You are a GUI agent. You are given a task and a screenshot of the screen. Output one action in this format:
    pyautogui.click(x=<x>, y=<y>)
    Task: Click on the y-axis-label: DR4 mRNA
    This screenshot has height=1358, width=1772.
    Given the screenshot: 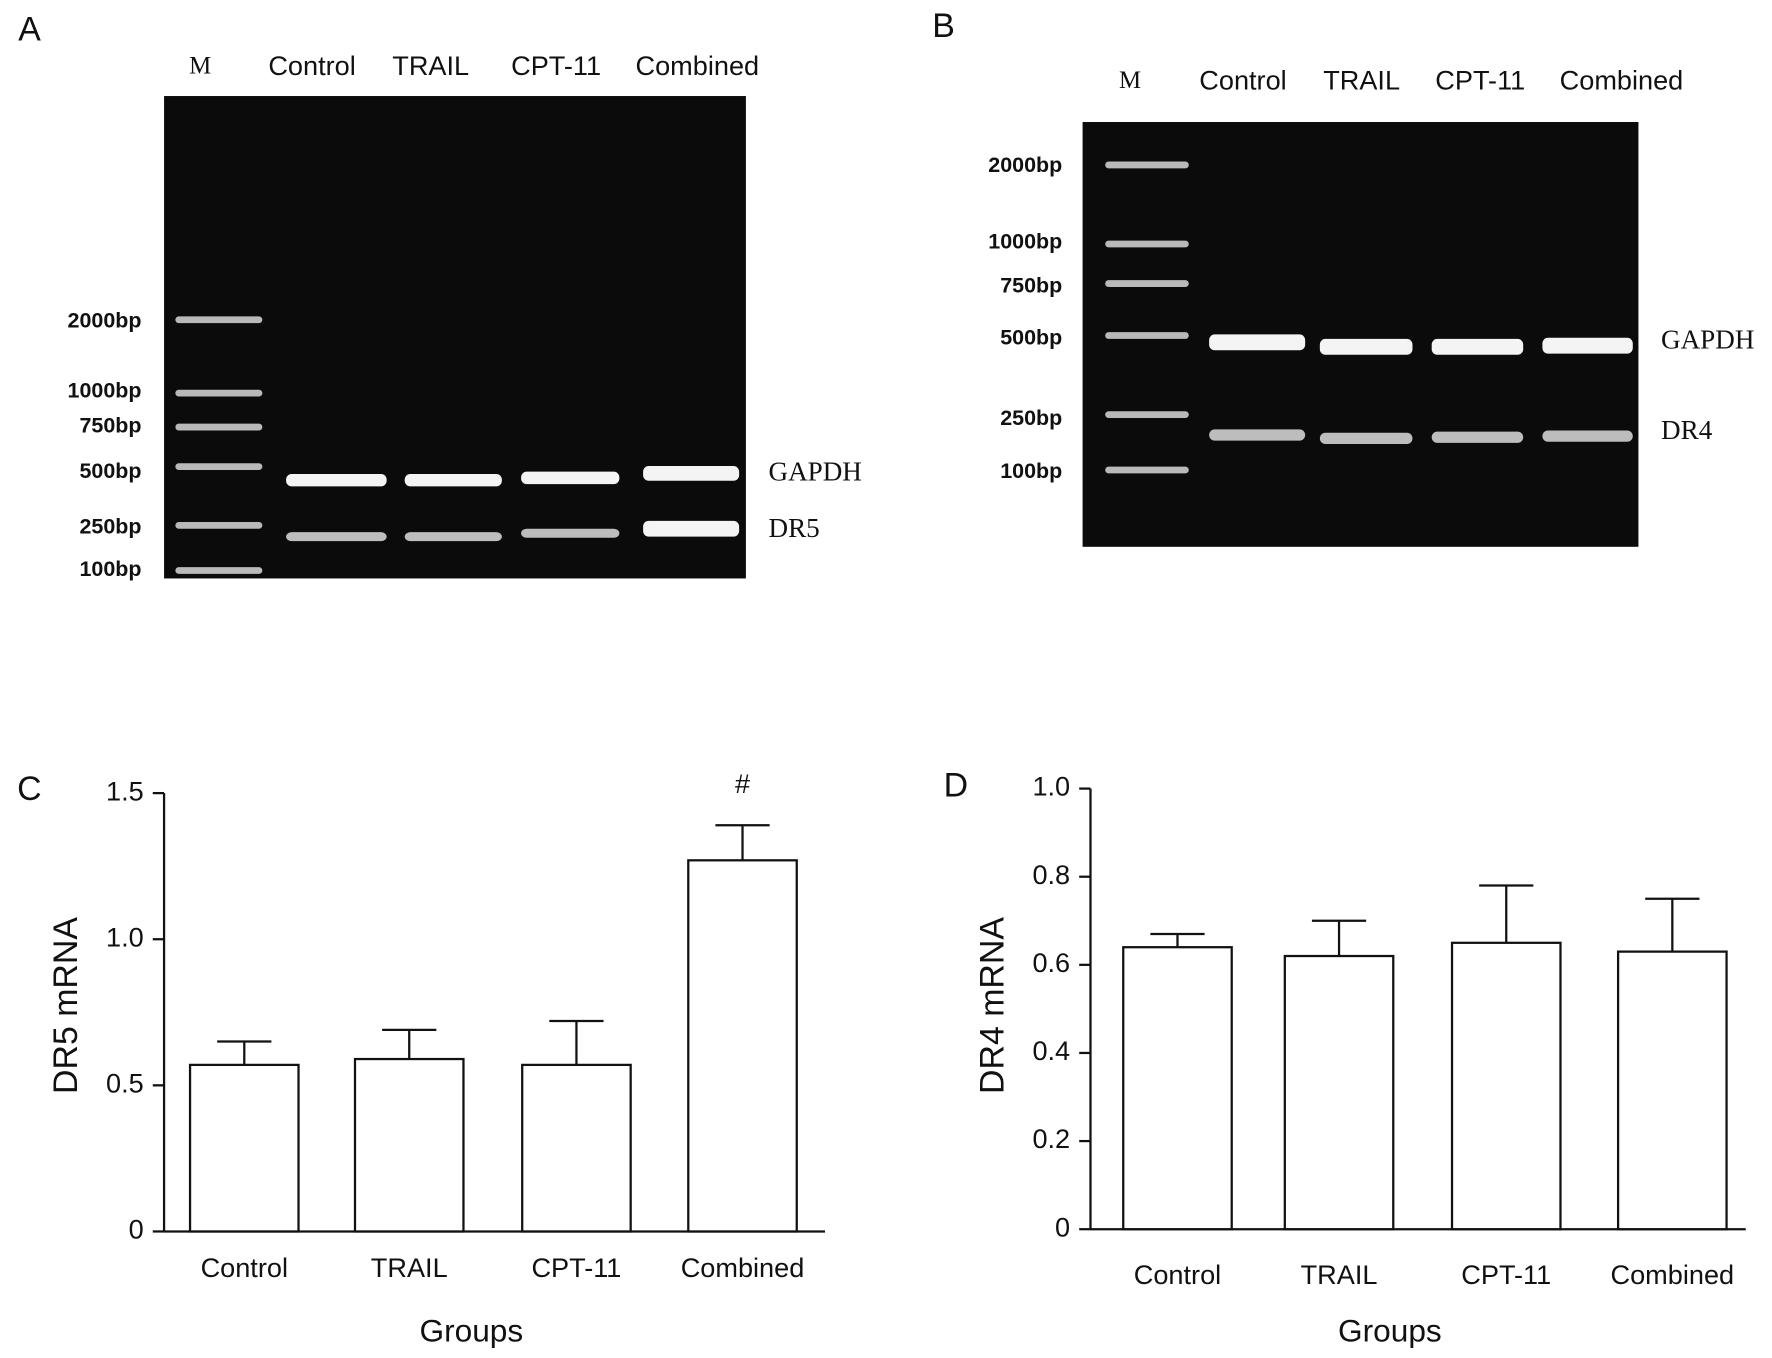 What is the action you would take?
    pyautogui.click(x=992, y=1005)
    